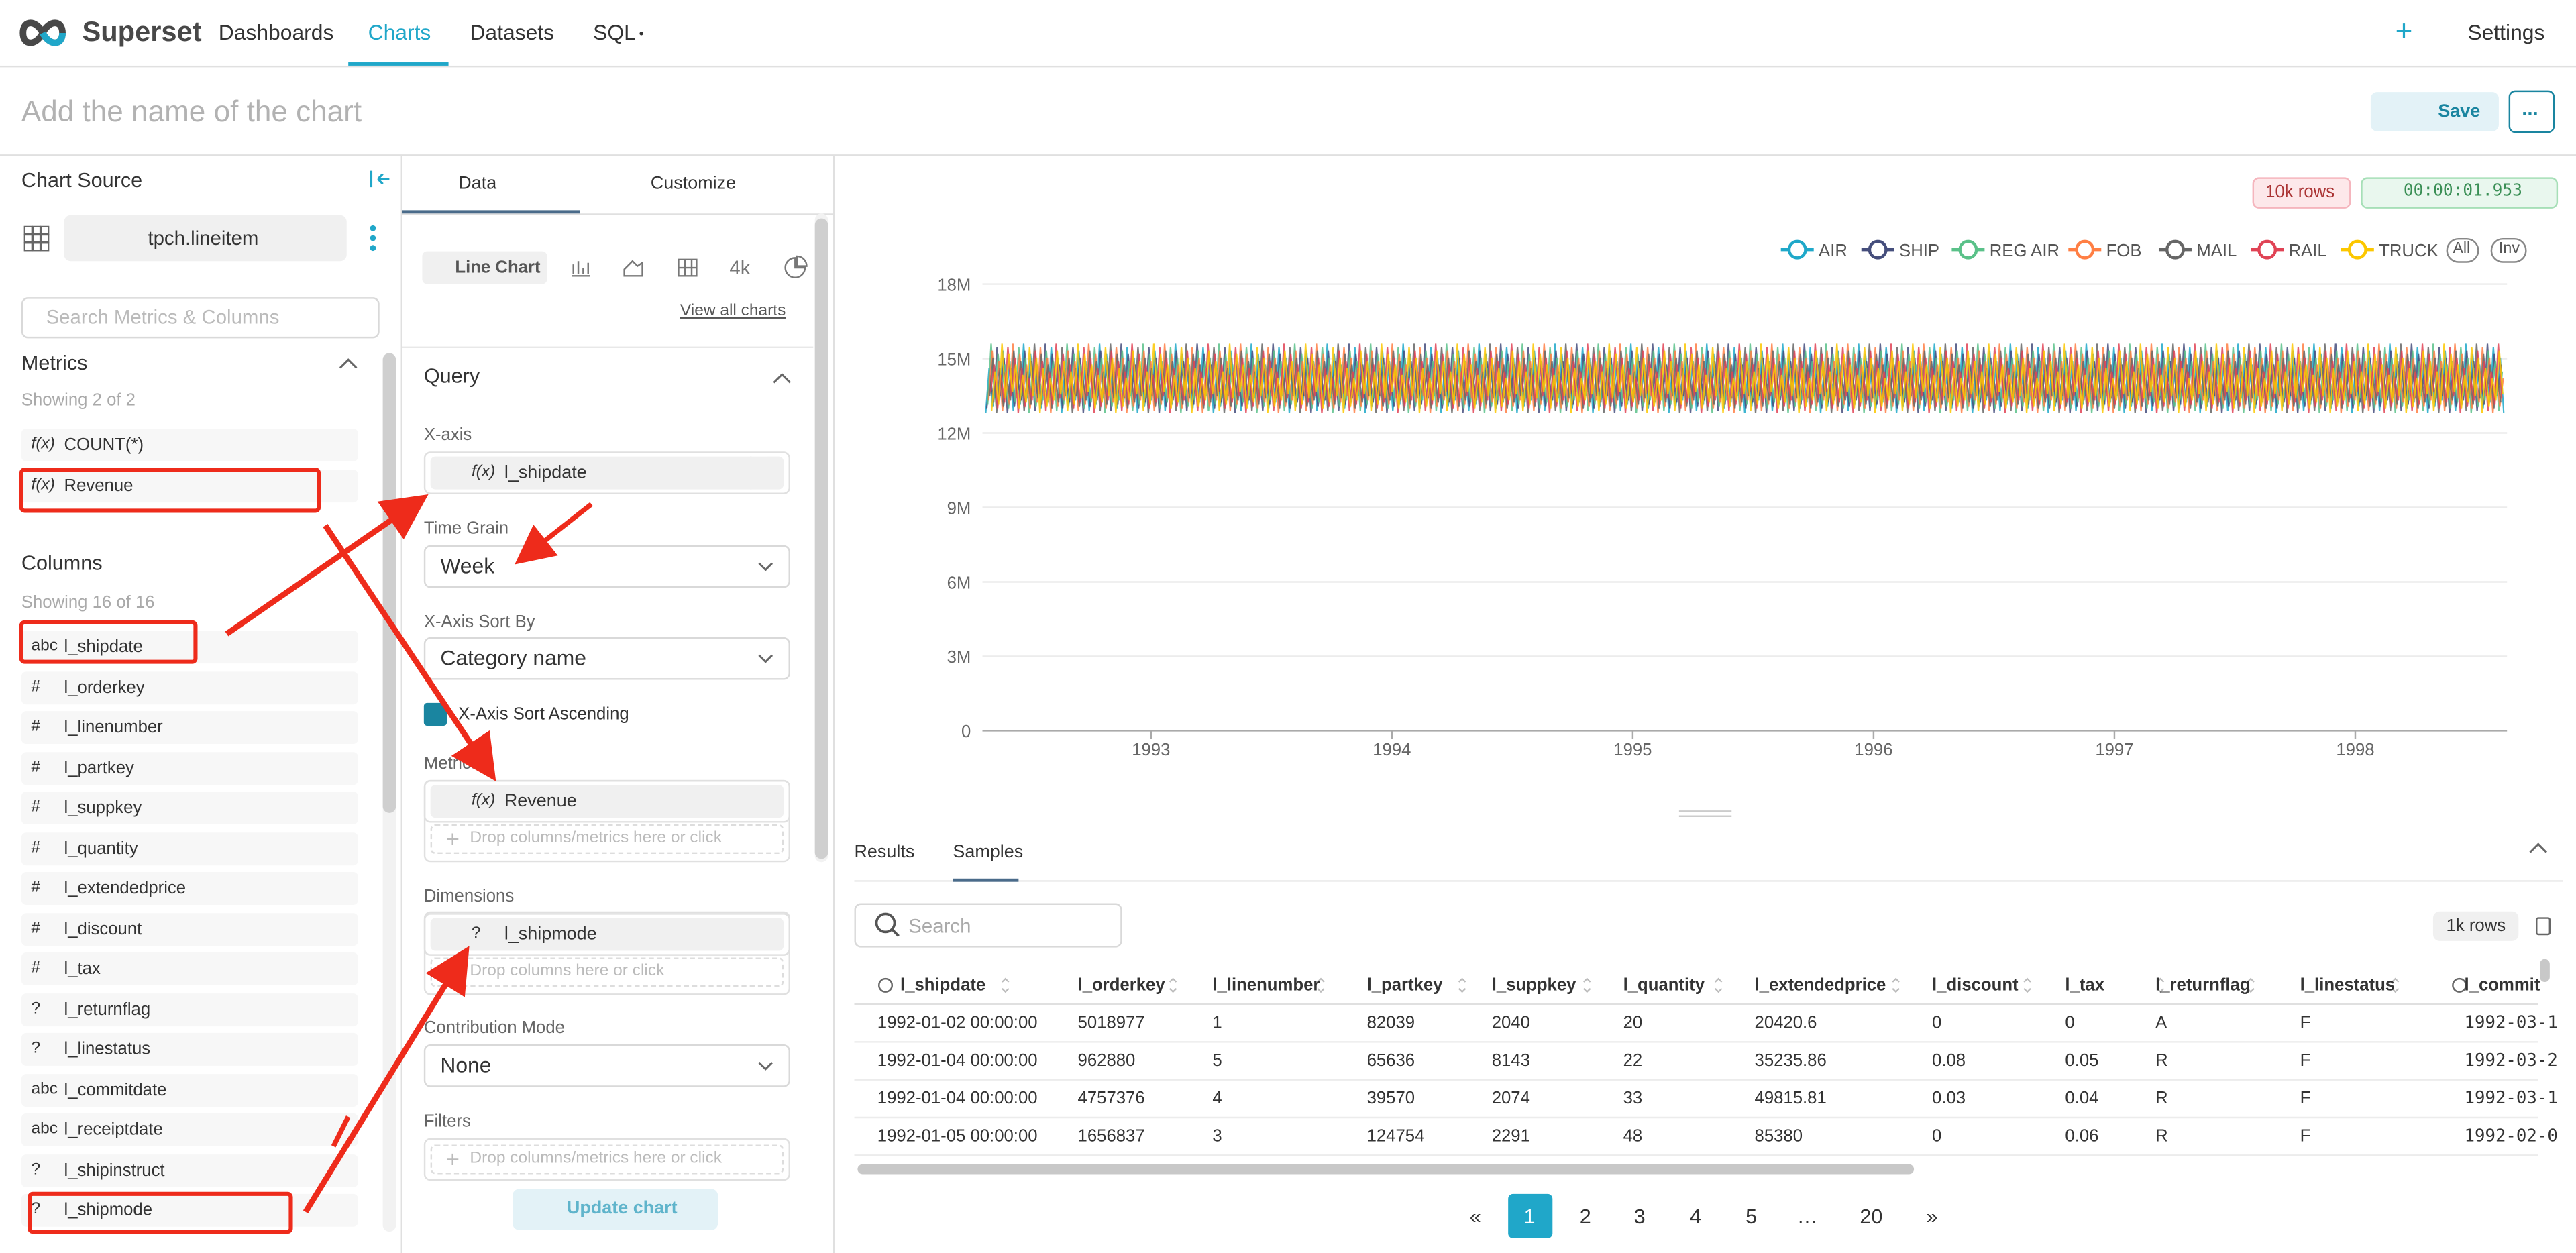 The width and height of the screenshot is (2576, 1253). What do you see at coordinates (2307, 251) in the screenshot?
I see `legend-label: RAIL` at bounding box center [2307, 251].